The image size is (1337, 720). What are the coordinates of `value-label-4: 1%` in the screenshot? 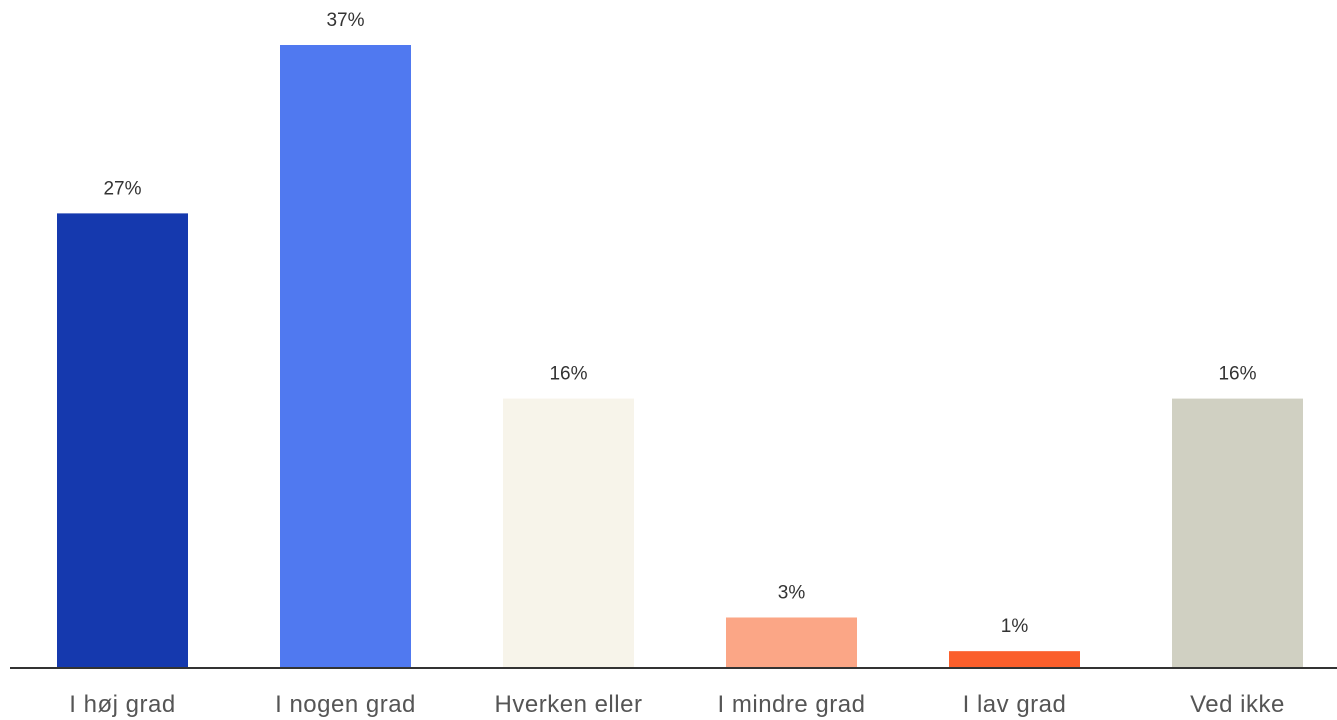 It's located at (1015, 626).